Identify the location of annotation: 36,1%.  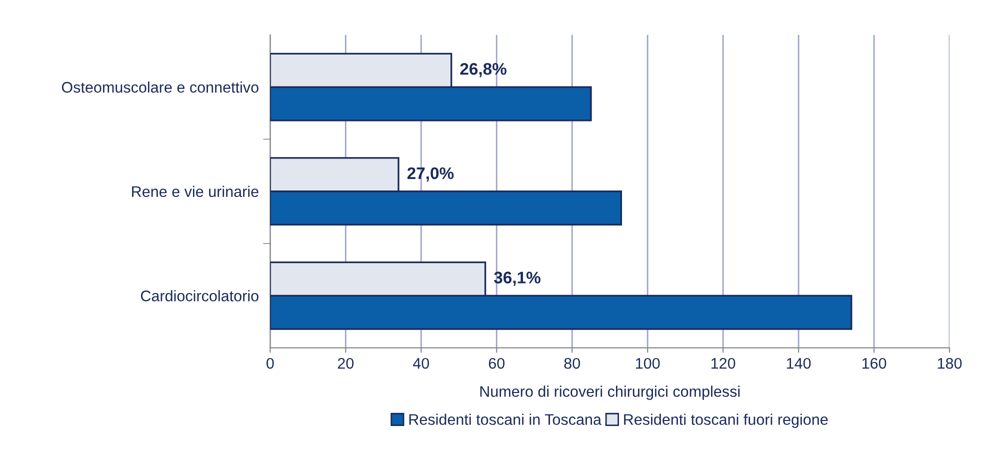
(517, 279).